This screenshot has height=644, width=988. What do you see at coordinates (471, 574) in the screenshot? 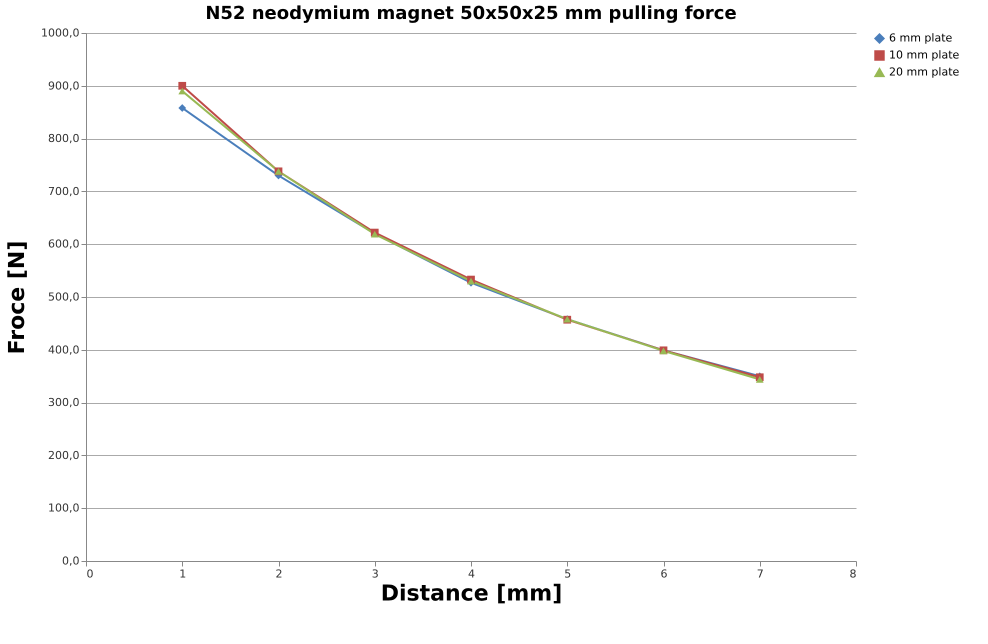
I see `x-tick-label: 4` at bounding box center [471, 574].